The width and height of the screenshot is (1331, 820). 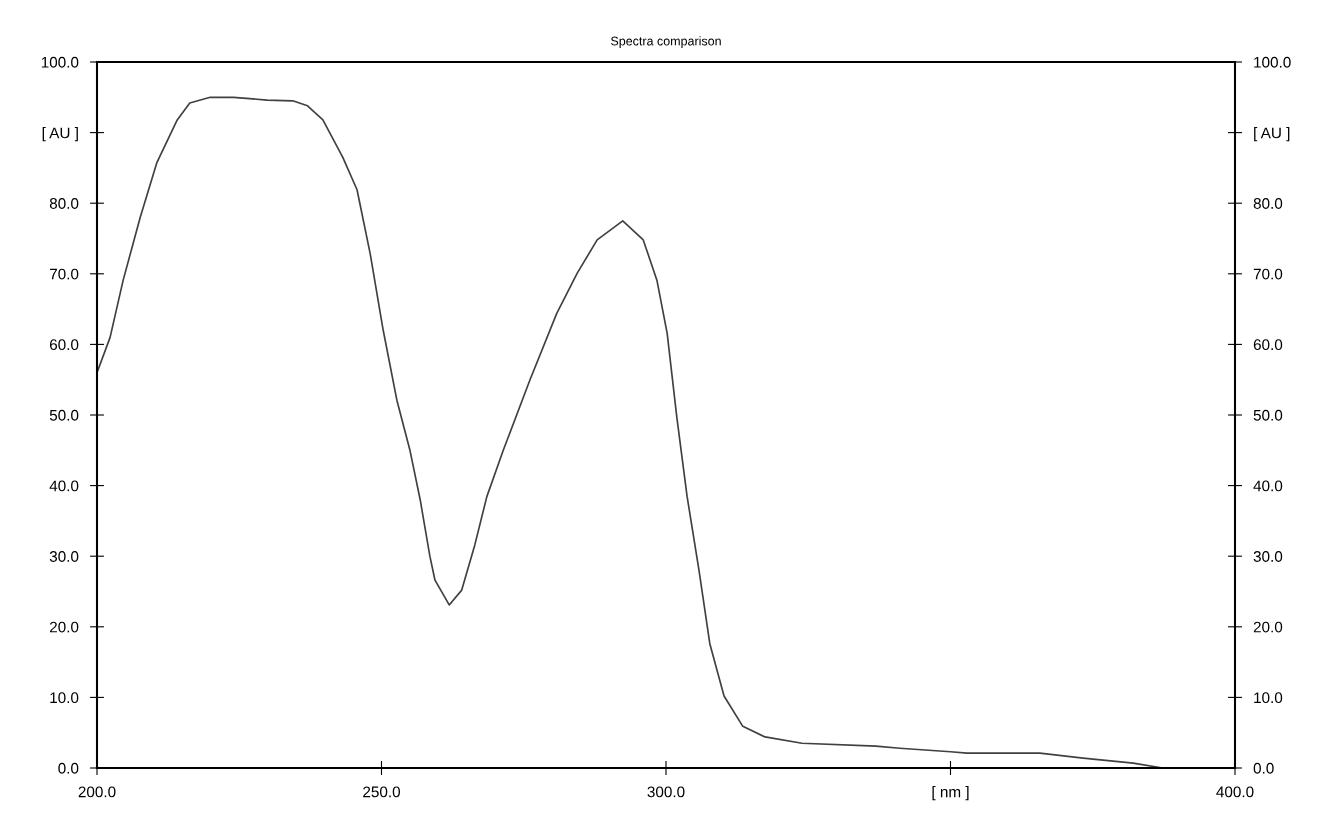 I want to click on y-tick-label: 70.0, so click(x=64, y=274).